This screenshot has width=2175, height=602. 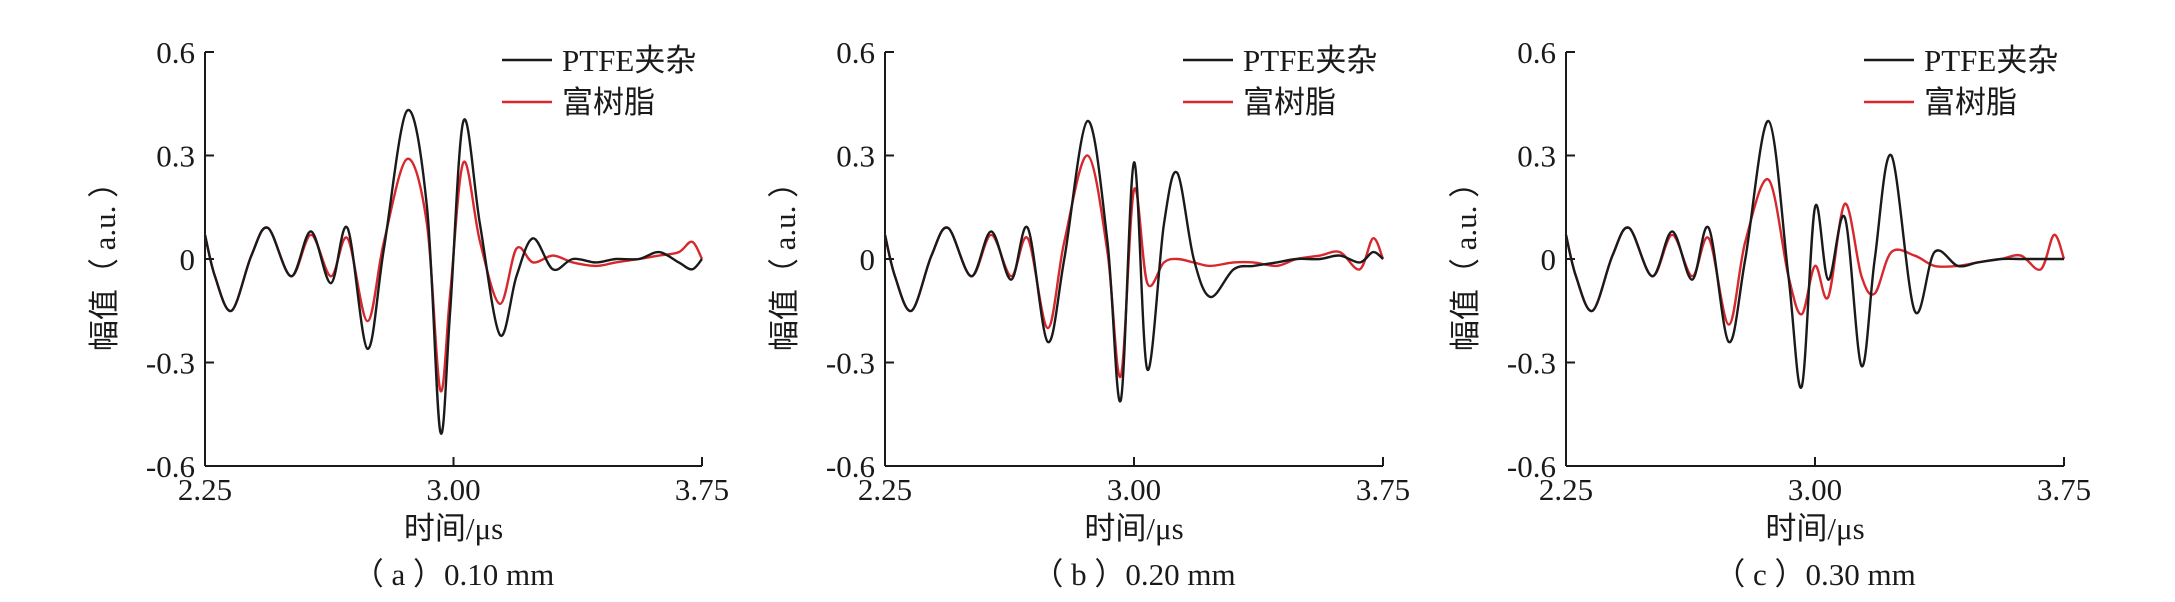 I want to click on panel-caption: （ a ）0.10 mm, so click(x=454, y=574).